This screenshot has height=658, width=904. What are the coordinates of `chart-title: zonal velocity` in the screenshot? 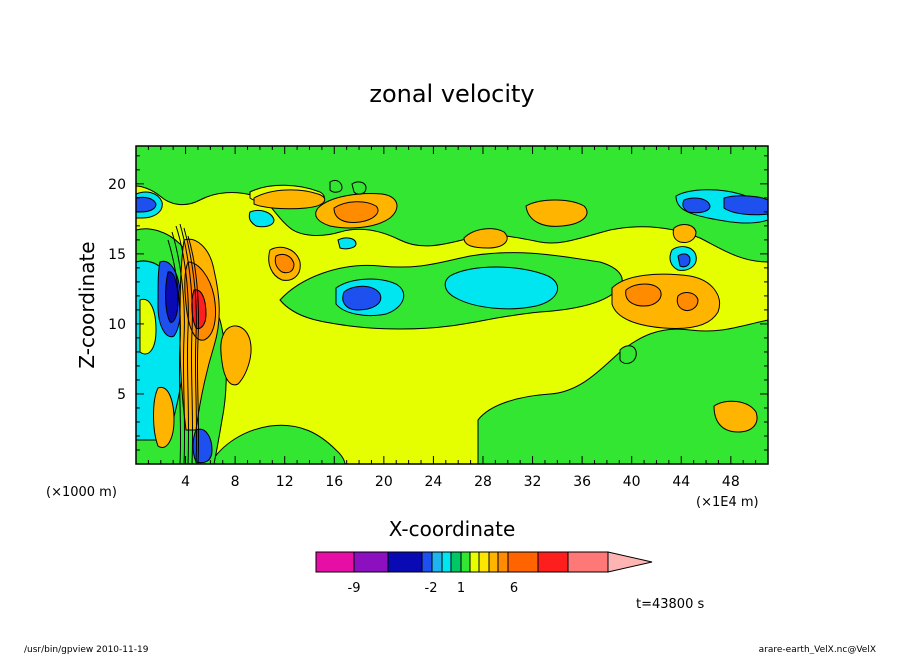 It's located at (451, 94).